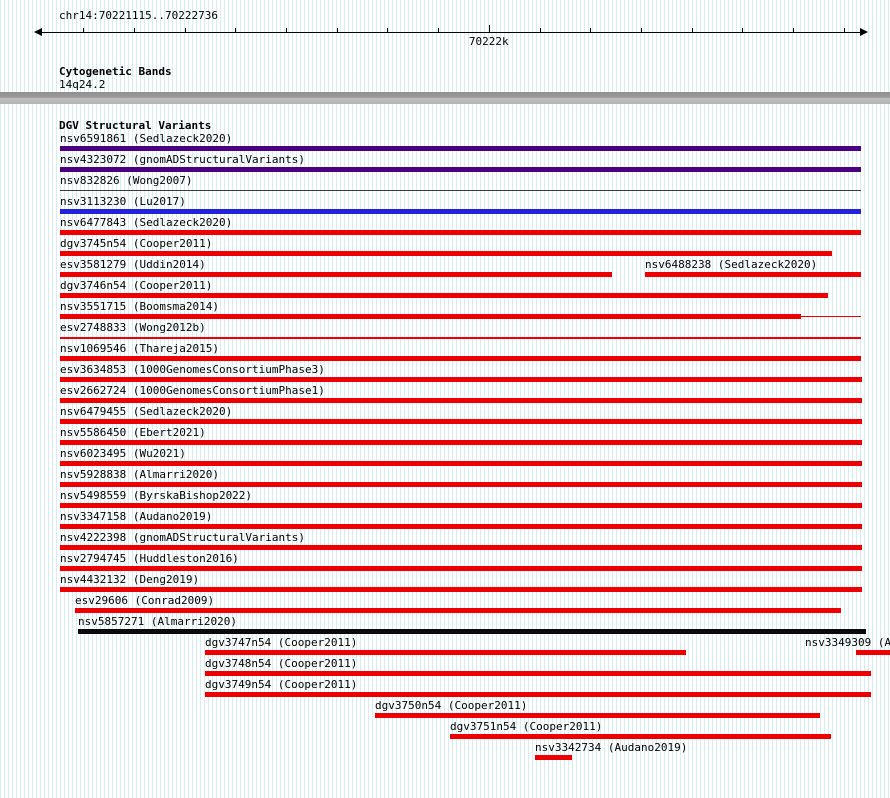 The width and height of the screenshot is (890, 798). Describe the element at coordinates (281, 663) in the screenshot. I see `variant-label: dgv3748n54 (Cooper2011)` at that location.